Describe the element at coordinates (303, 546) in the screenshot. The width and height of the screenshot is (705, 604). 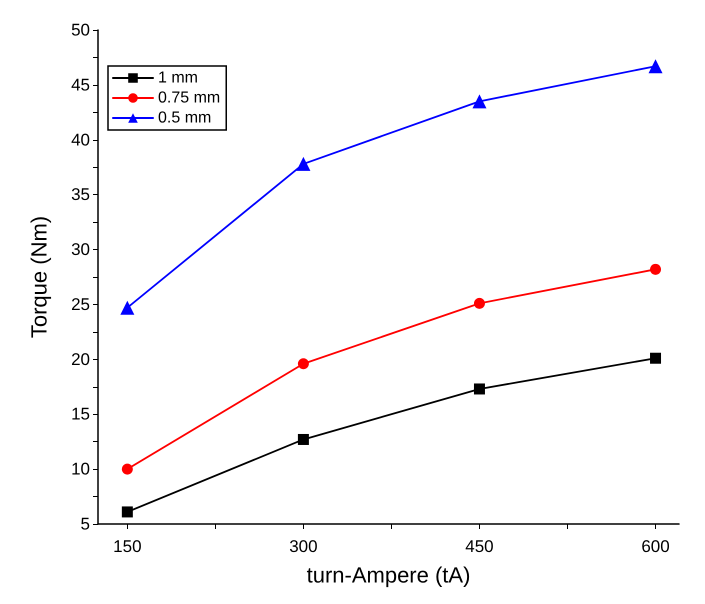
I see `x-tick-label: 300` at that location.